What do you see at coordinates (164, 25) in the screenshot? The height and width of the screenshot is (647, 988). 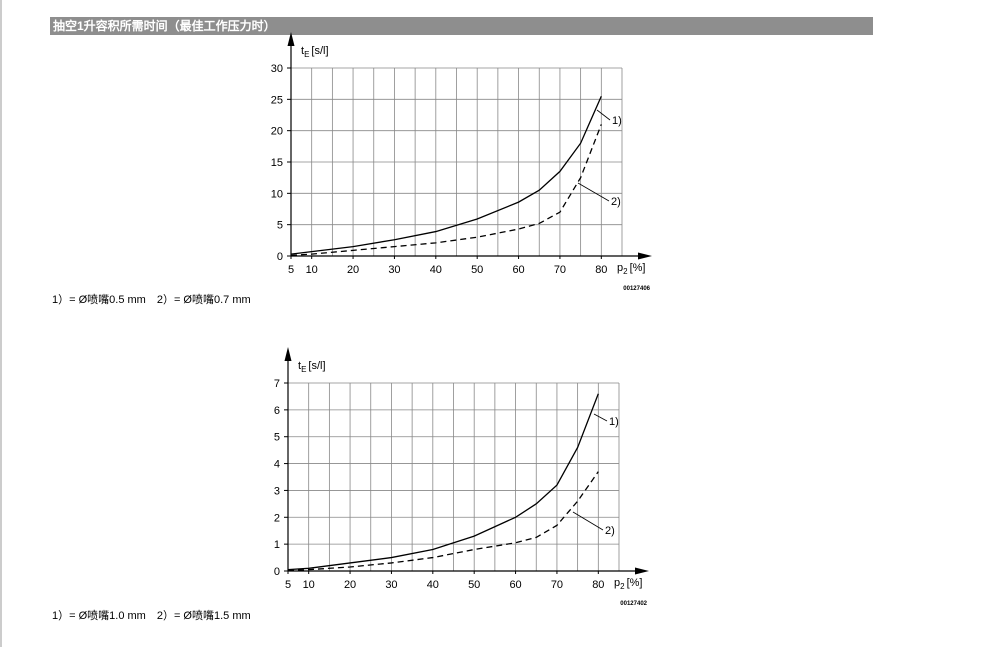 I see `header-title: 抽空1升容积所需时间（最佳工作压力时）` at bounding box center [164, 25].